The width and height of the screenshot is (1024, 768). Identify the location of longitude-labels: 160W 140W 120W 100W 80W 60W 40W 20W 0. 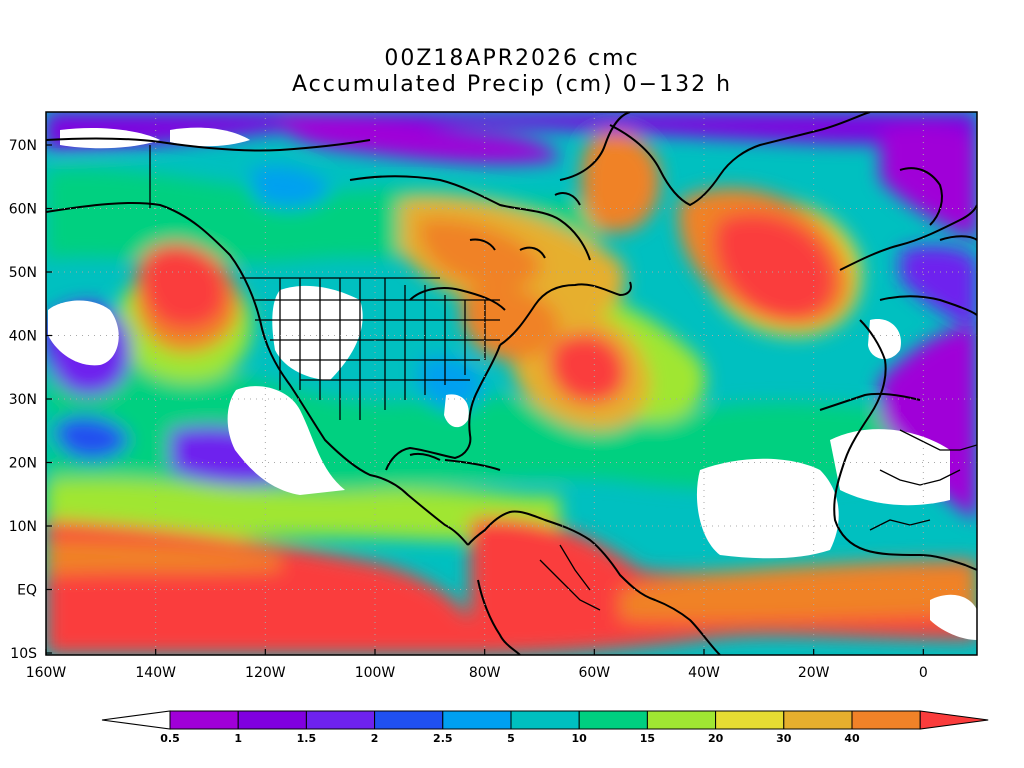
(477, 665).